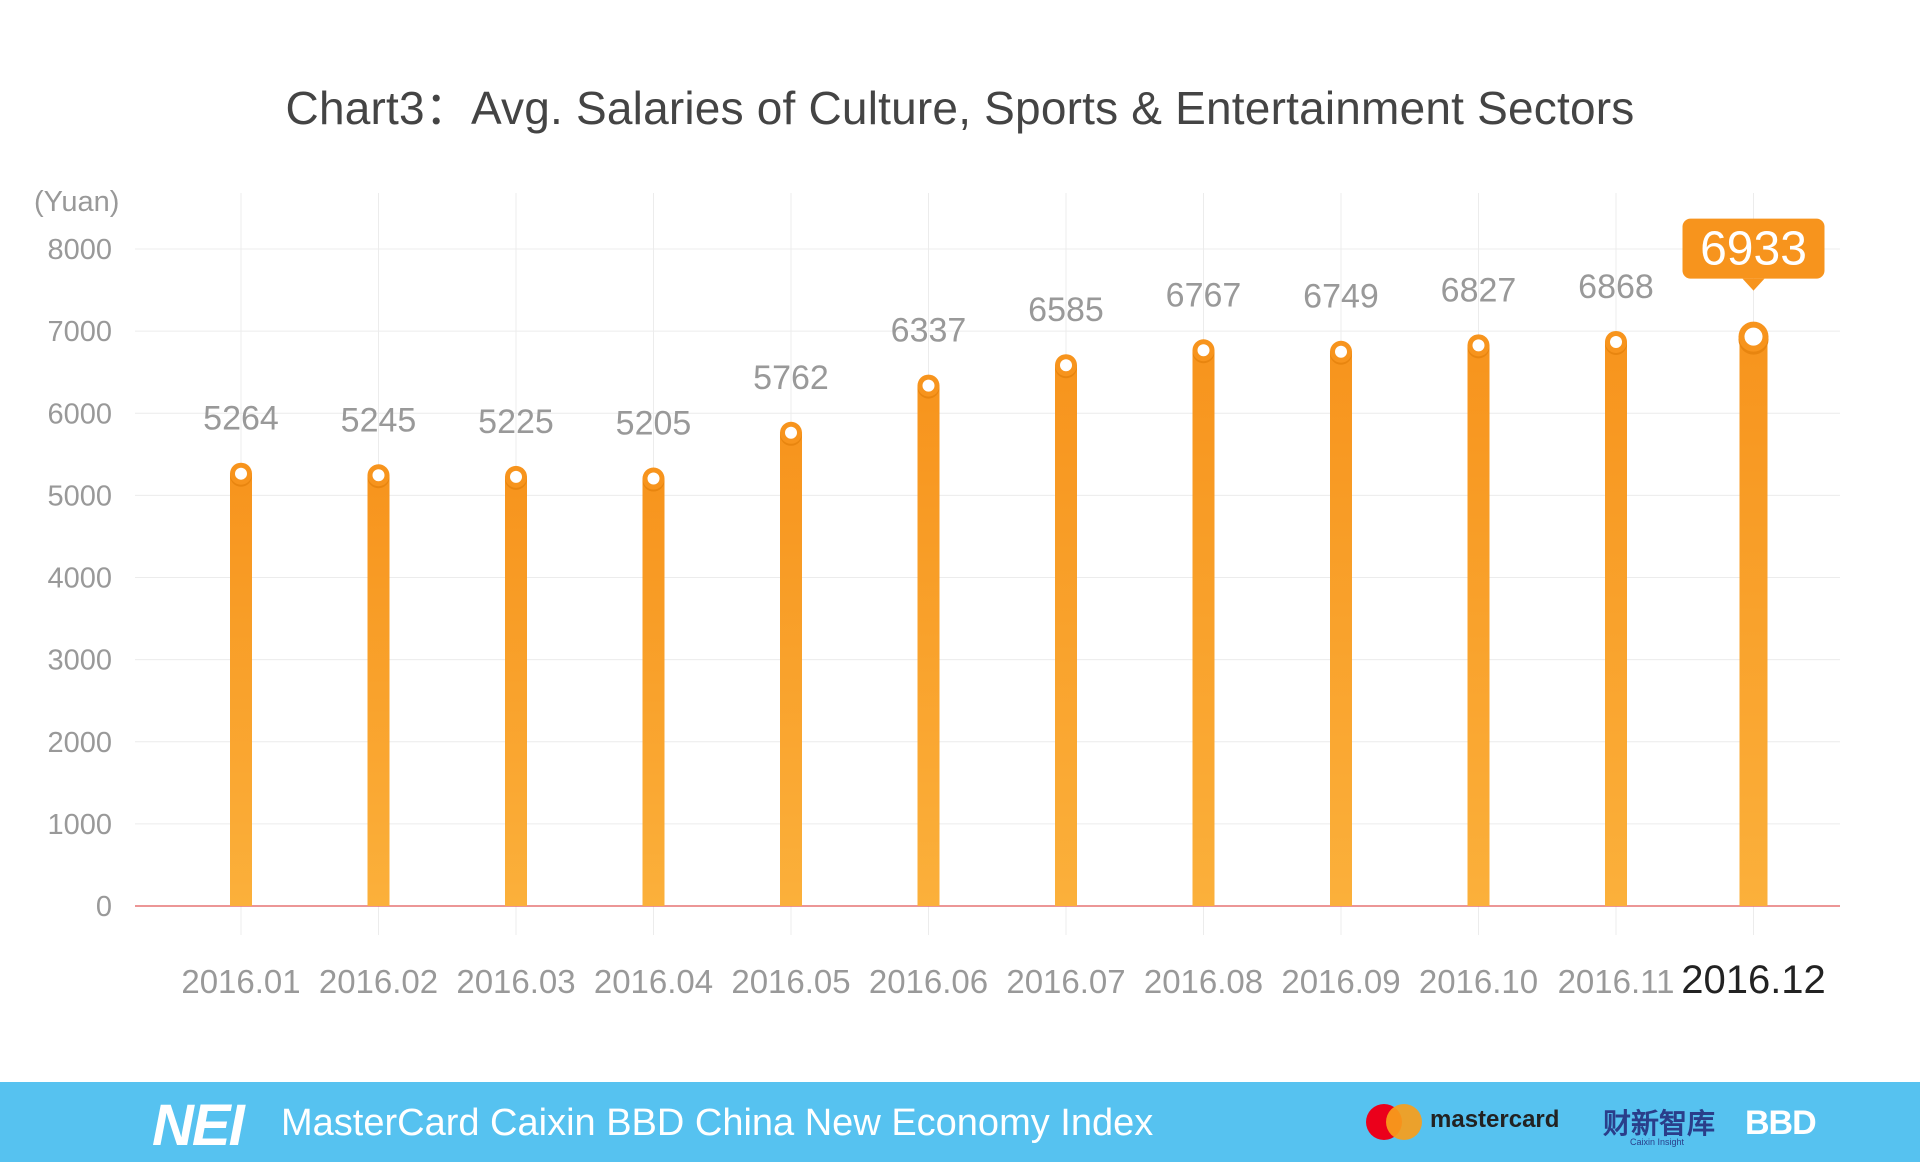  I want to click on y-axis-label: (Yuan), so click(76, 202).